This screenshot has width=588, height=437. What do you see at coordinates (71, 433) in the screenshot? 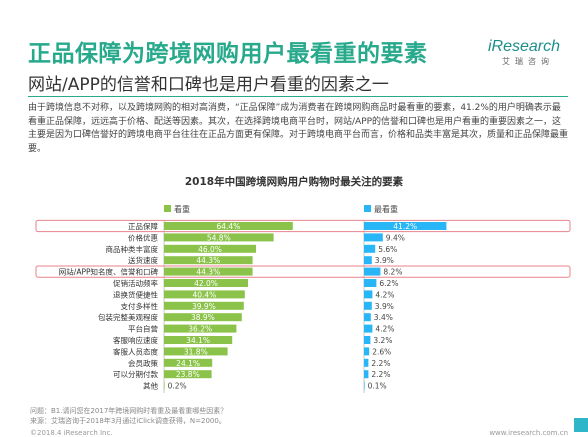
I see `footer-copyright: ©2018.4 iResearch Inc.` at bounding box center [71, 433].